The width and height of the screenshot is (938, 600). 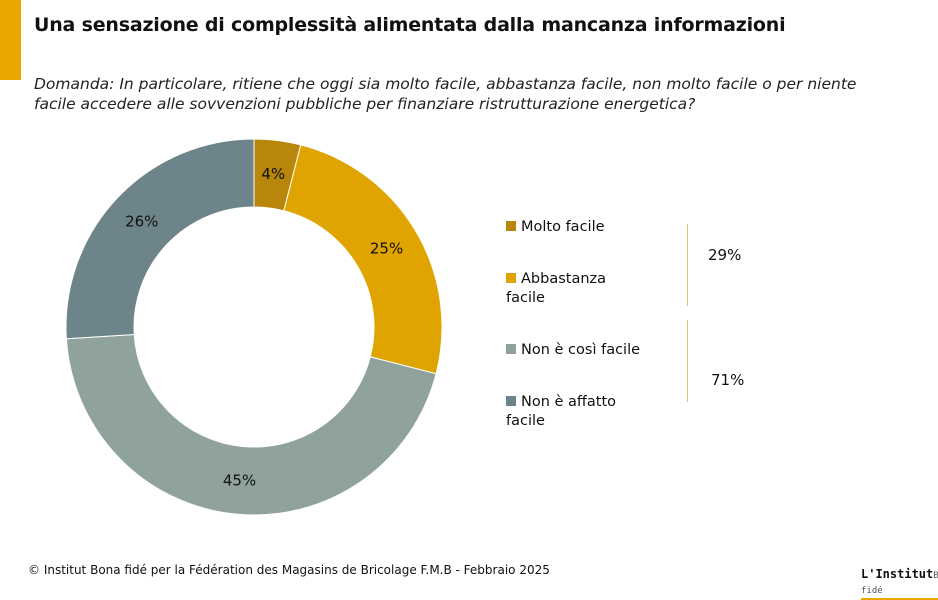 I want to click on legend-item-abbastanza-facile: Abbastanza facile, so click(x=561, y=289).